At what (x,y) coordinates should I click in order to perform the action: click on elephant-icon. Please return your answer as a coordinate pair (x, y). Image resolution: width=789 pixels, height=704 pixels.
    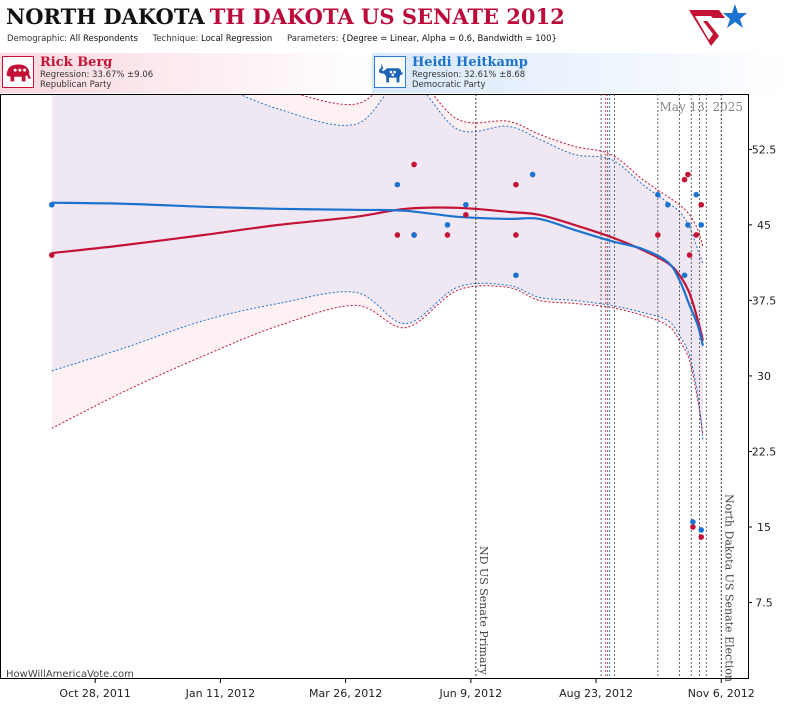
    Looking at the image, I should click on (18, 72).